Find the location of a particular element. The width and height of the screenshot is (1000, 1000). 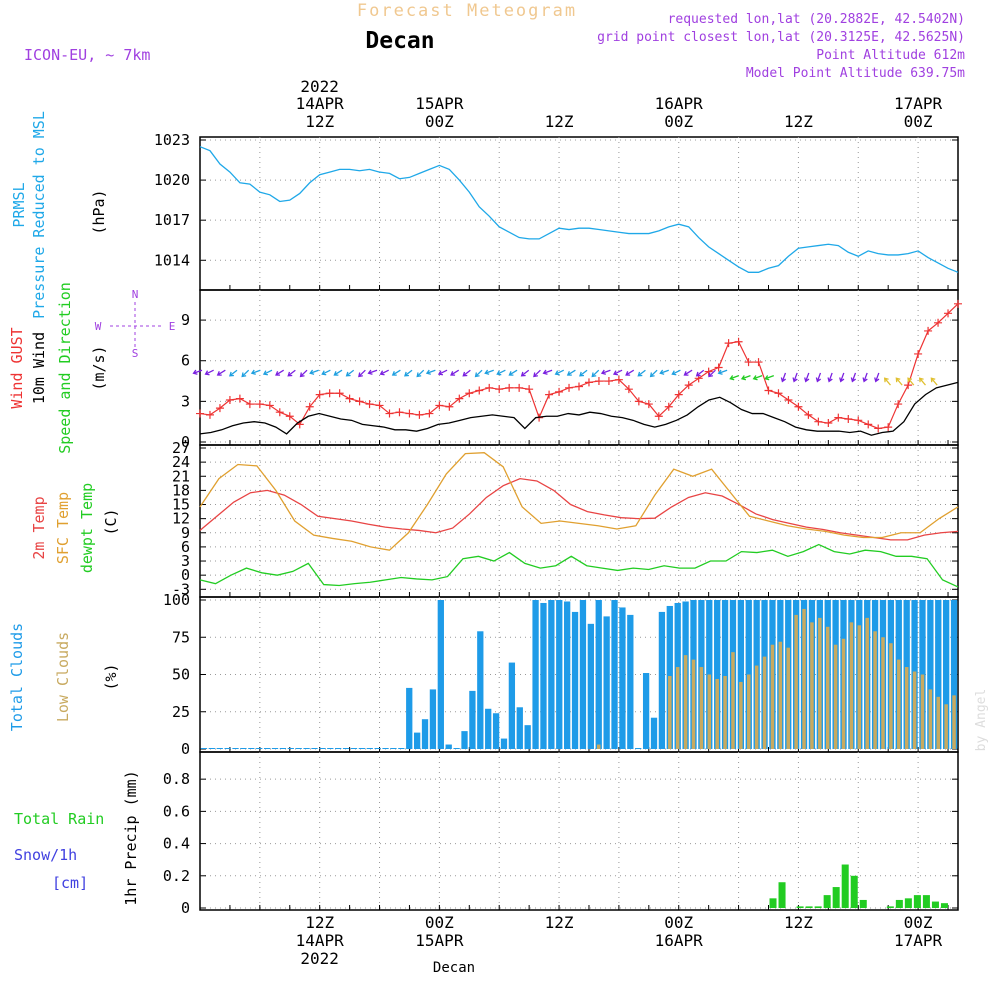

y-tick-label: 0.4 is located at coordinates (176, 844).